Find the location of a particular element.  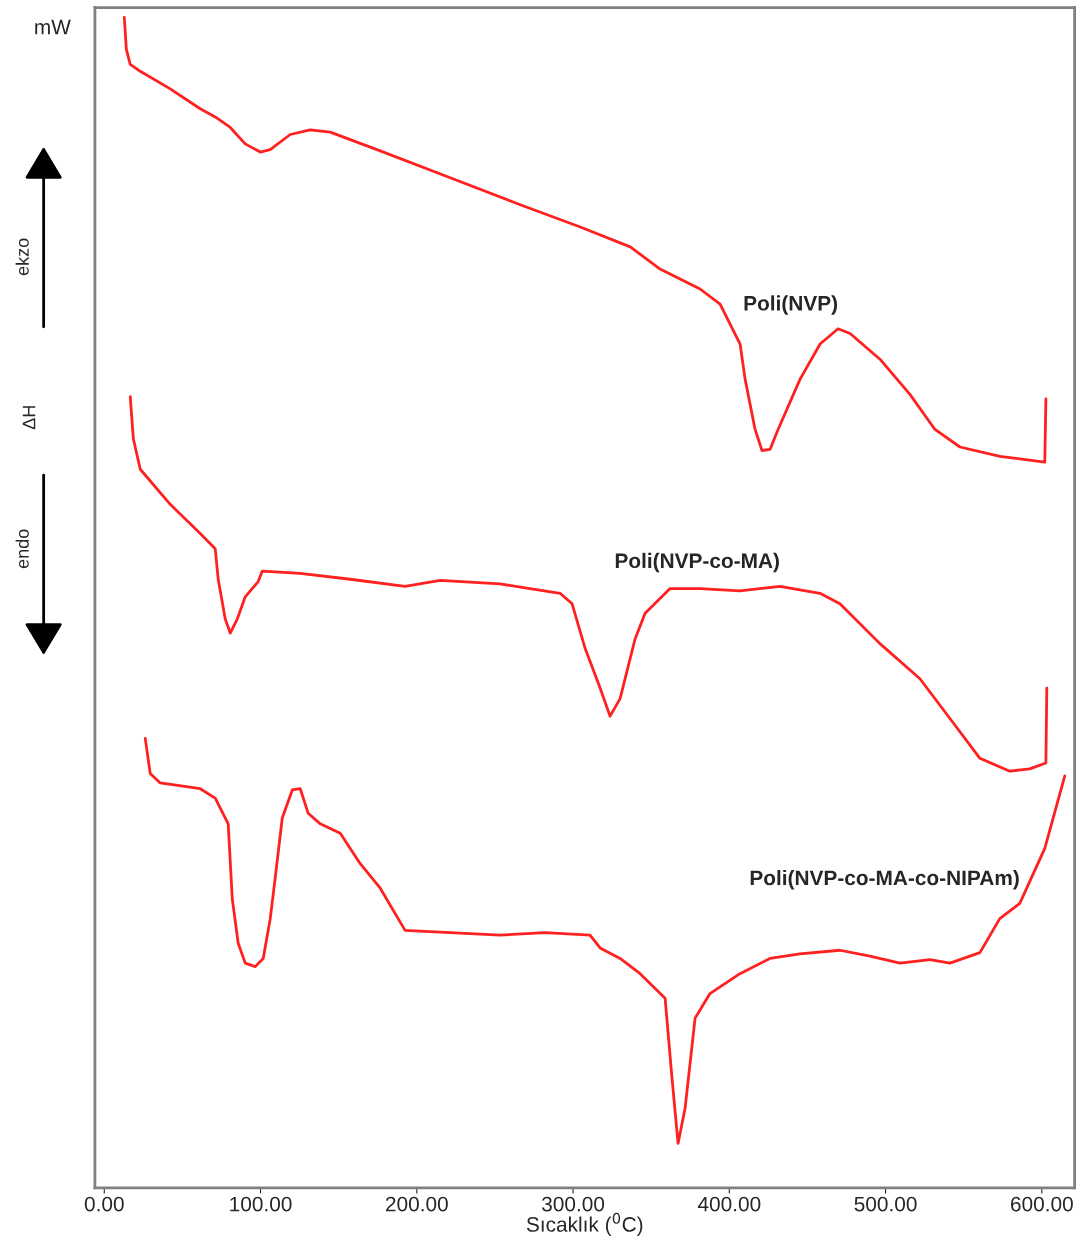

text: mW is located at coordinates (53, 27).